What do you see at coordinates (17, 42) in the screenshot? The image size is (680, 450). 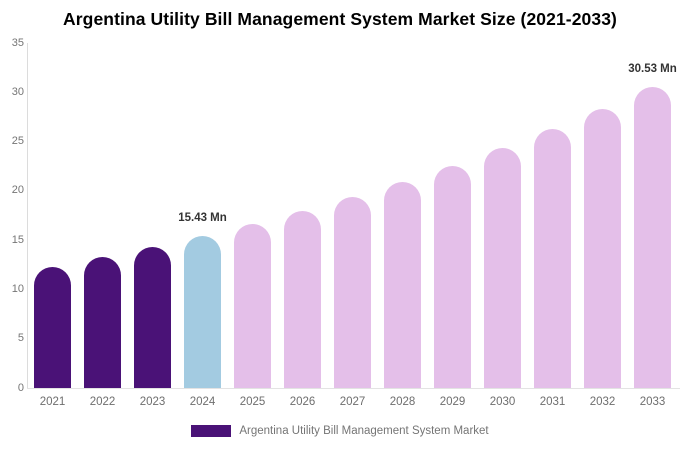 I see `y-tick-35: 35` at bounding box center [17, 42].